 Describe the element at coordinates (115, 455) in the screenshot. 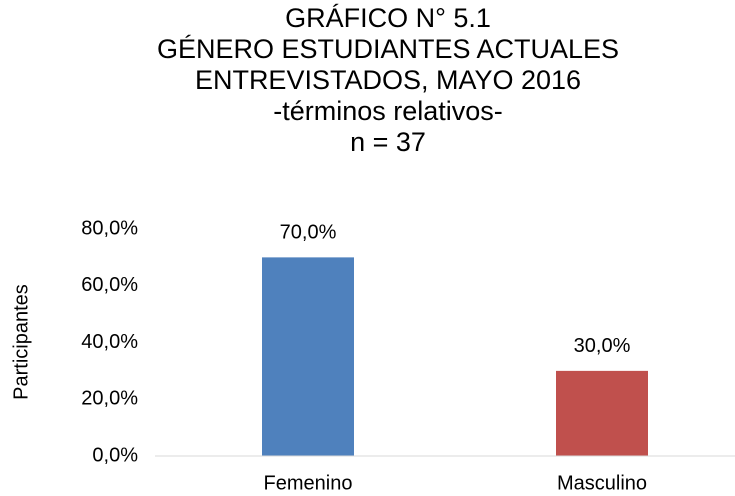

I see `y-tick-label: 0,0%` at that location.